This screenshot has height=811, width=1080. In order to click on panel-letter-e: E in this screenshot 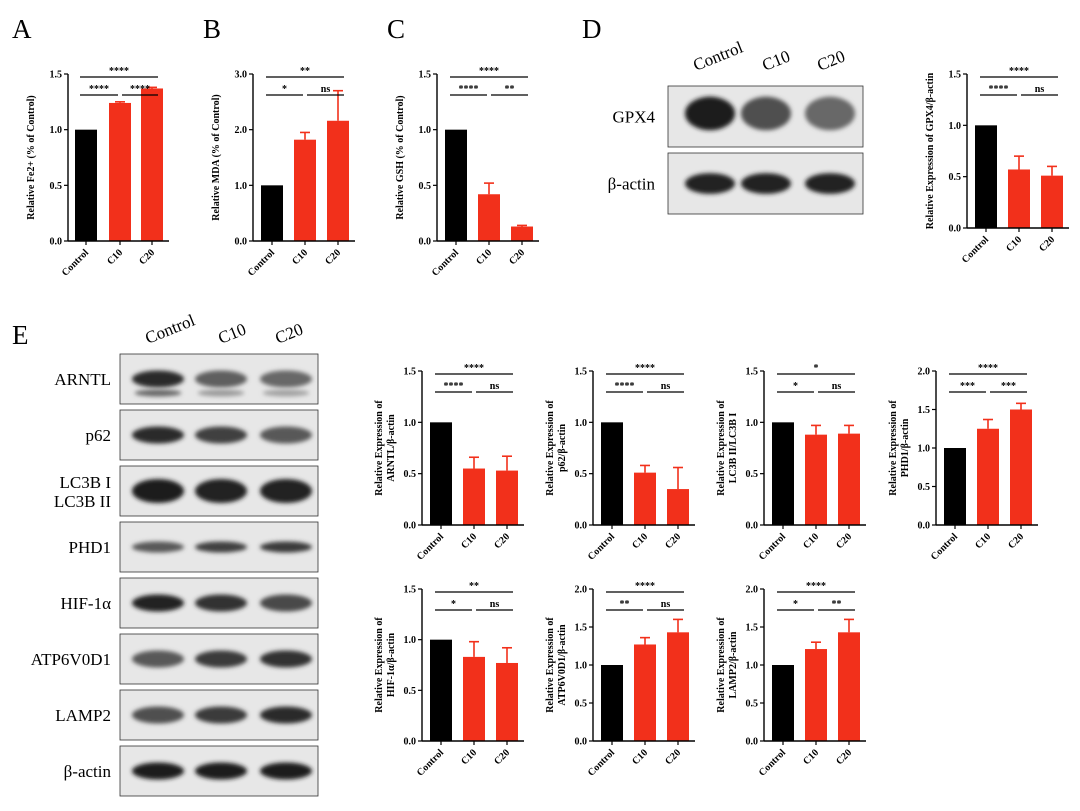, I will do `click(20, 335)`.